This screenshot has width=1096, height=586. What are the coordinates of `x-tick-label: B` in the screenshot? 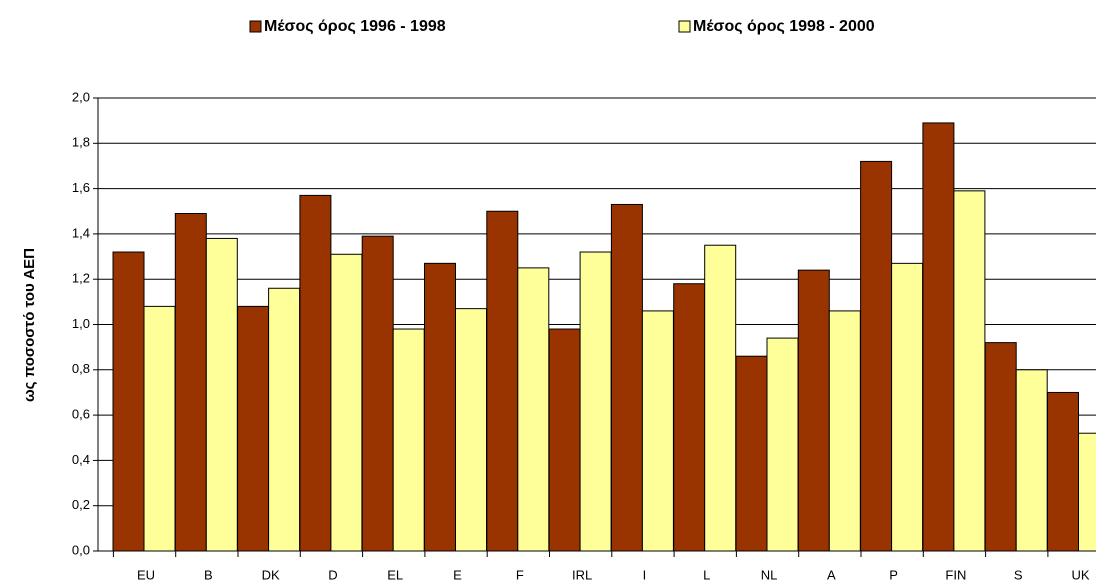 It's located at (208, 574).